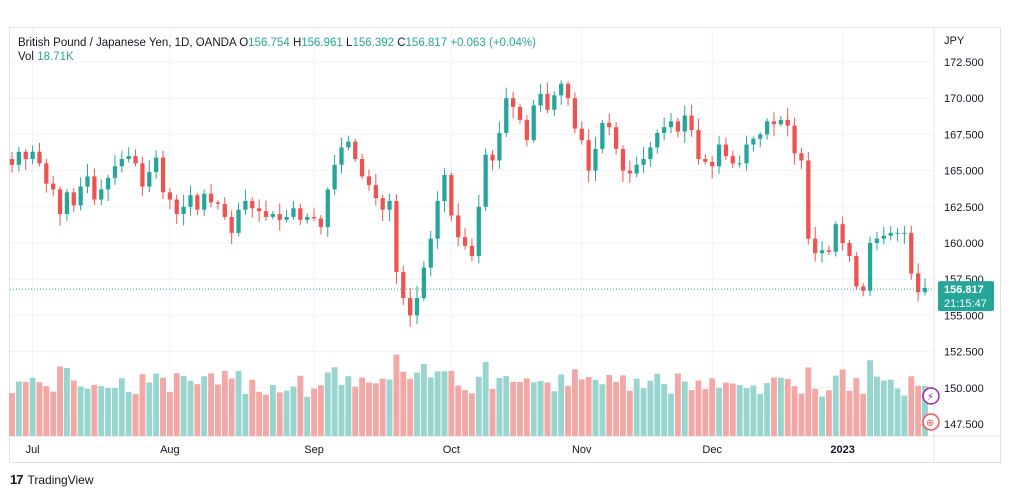 The image size is (1012, 498). What do you see at coordinates (964, 172) in the screenshot?
I see `y-tick-label: 165.000` at bounding box center [964, 172].